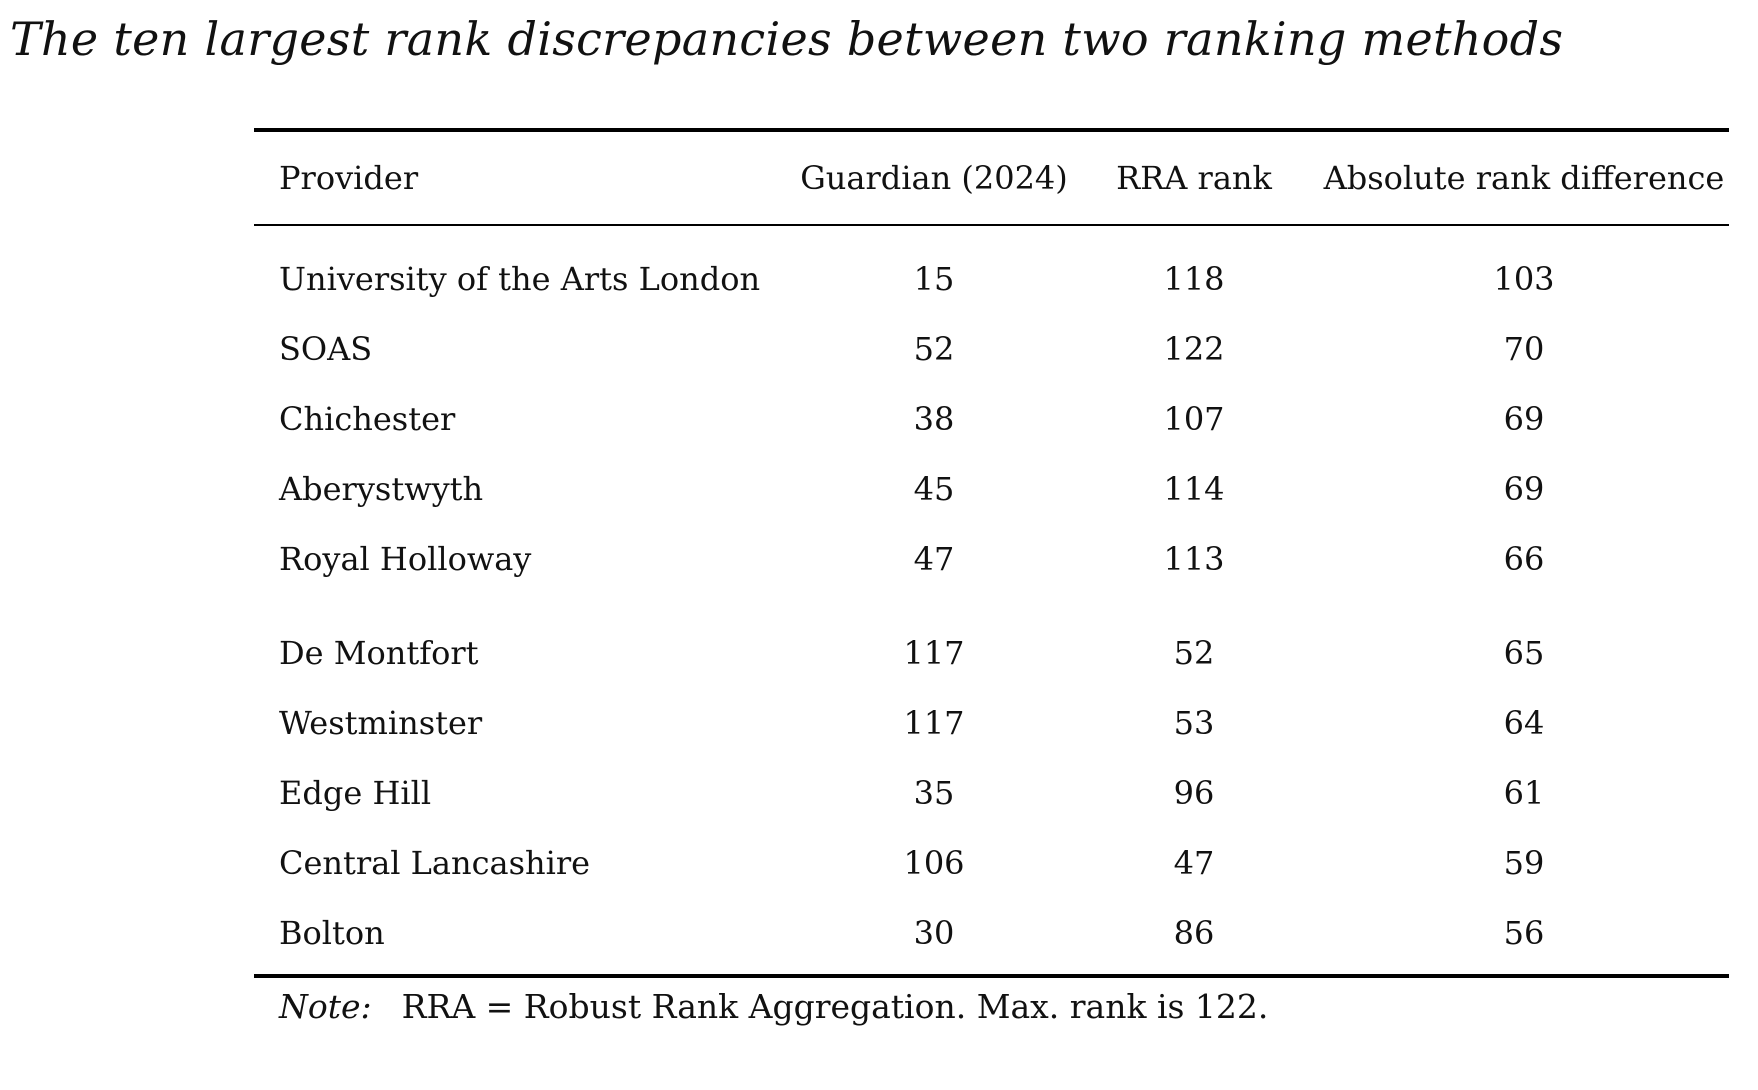 Image resolution: width=1758 pixels, height=1090 pixels. I want to click on cell-guardian: 106, so click(934, 863).